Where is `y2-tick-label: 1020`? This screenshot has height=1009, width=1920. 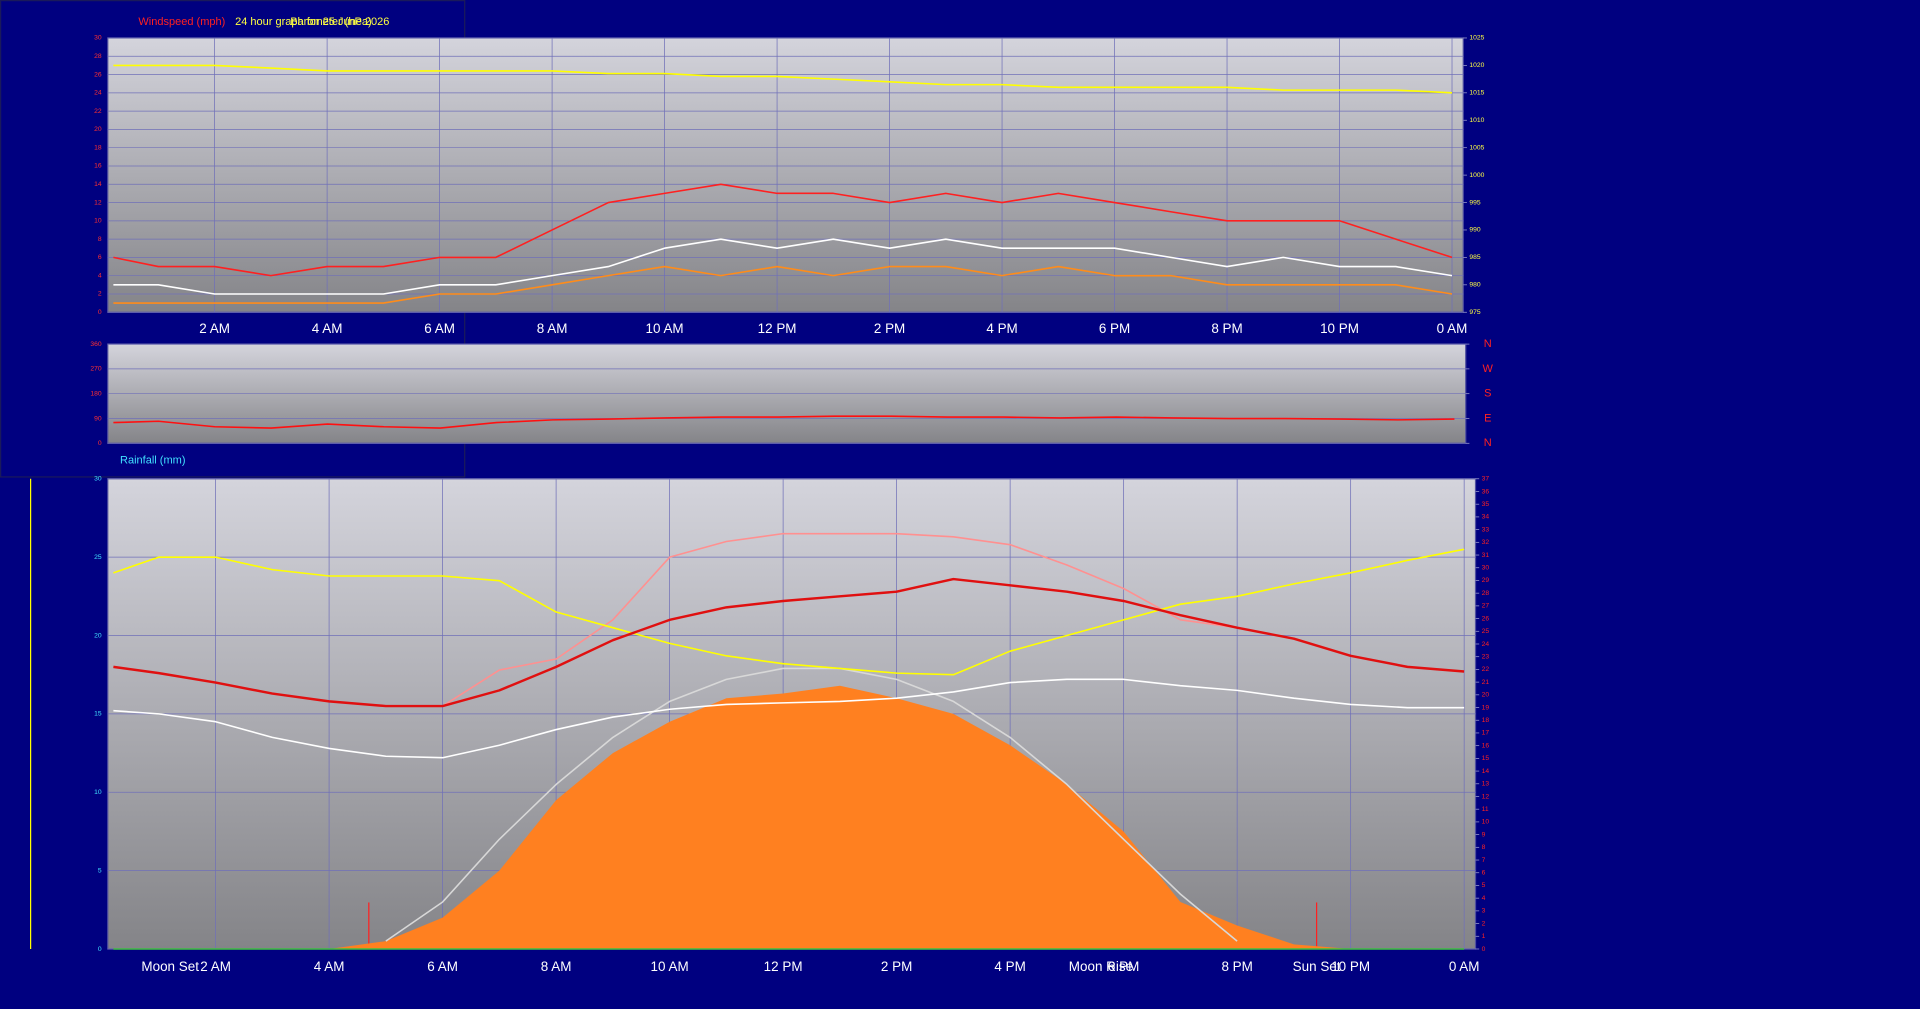
y2-tick-label: 1020 is located at coordinates (1476, 65).